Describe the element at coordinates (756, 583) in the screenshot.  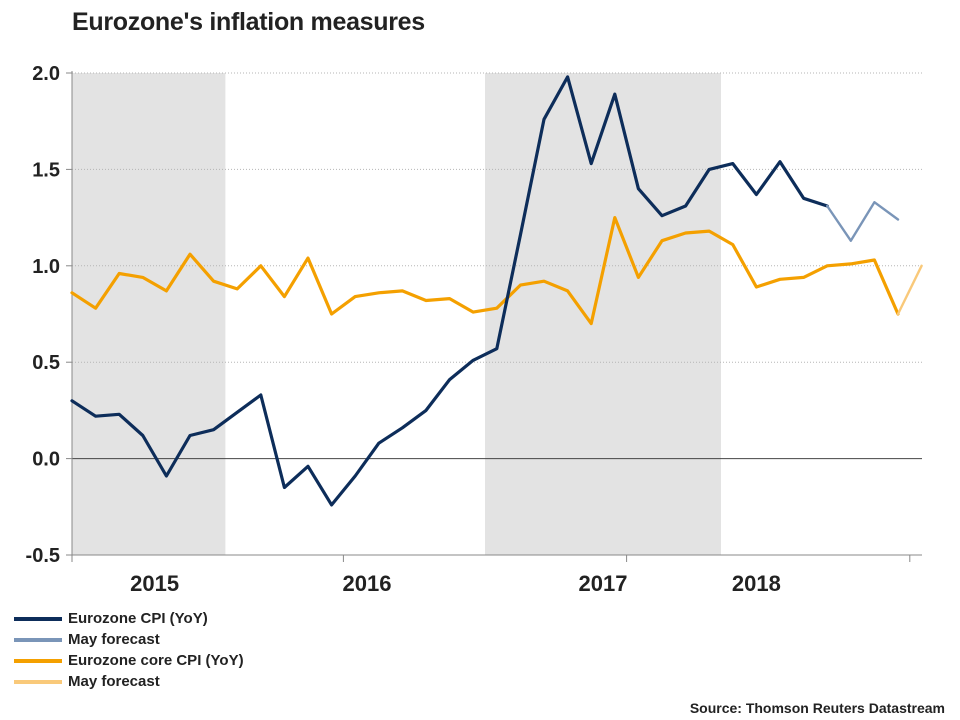
I see `x-tick-label: 2018` at that location.